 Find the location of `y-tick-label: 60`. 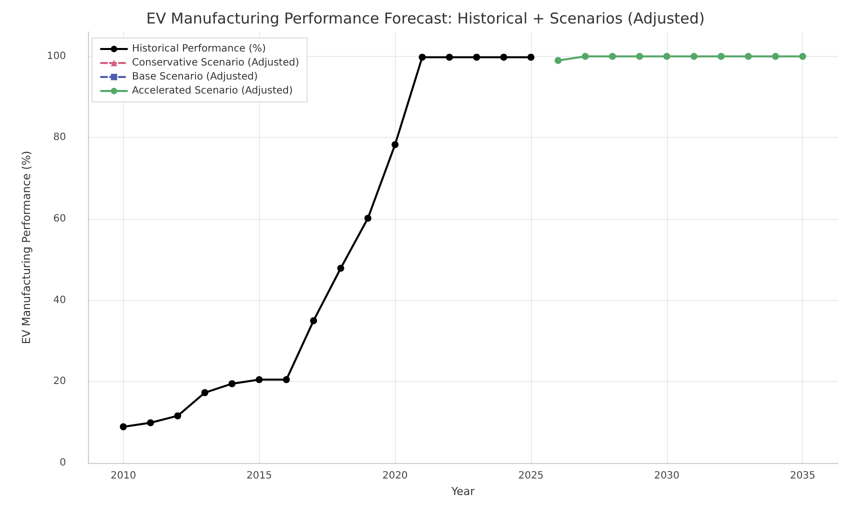

y-tick-label: 60 is located at coordinates (59, 219).